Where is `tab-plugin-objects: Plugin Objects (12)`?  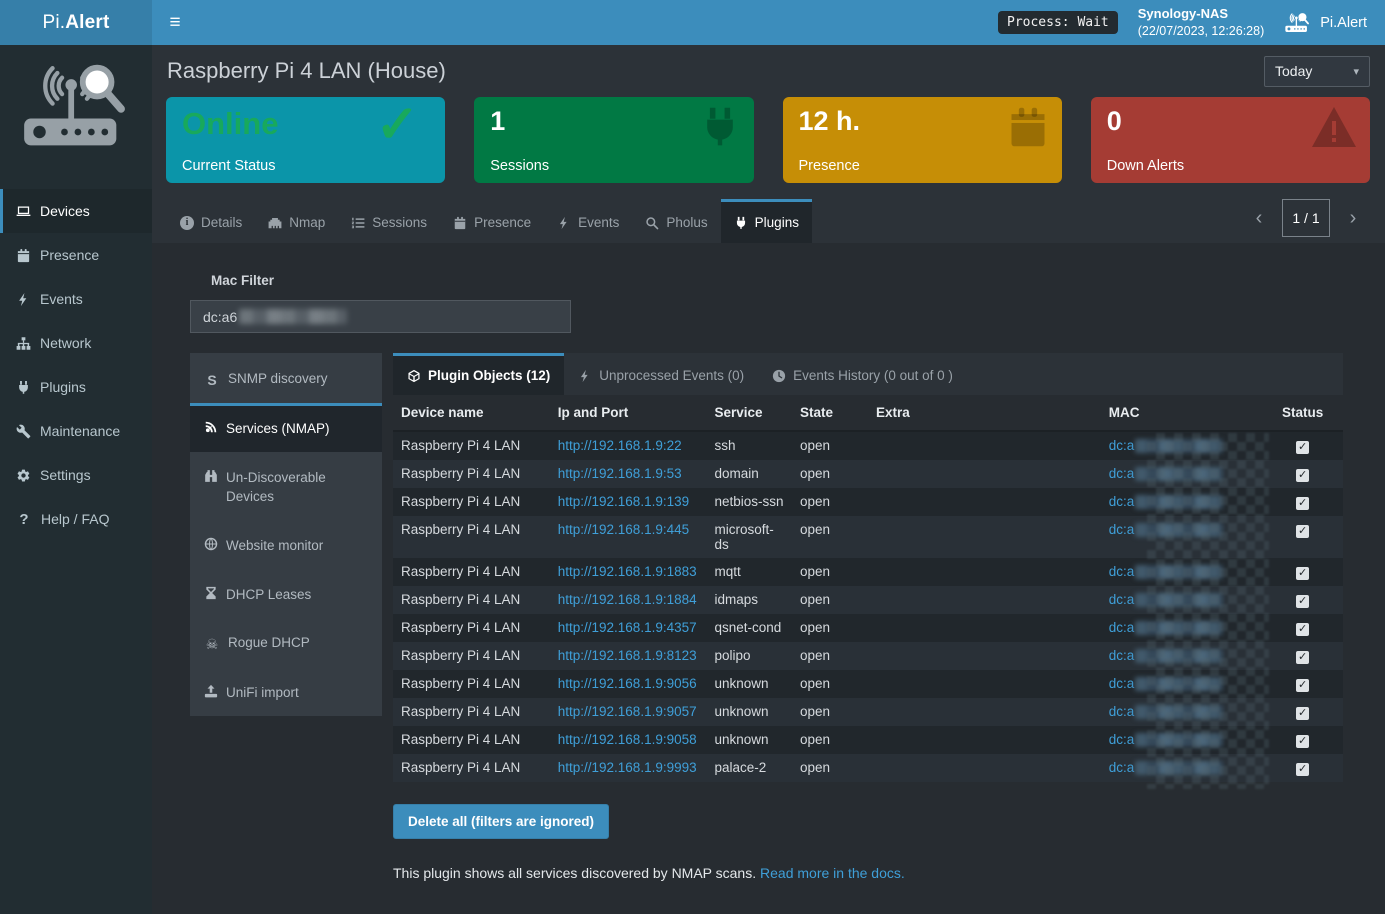 tab-plugin-objects: Plugin Objects (12) is located at coordinates (479, 374).